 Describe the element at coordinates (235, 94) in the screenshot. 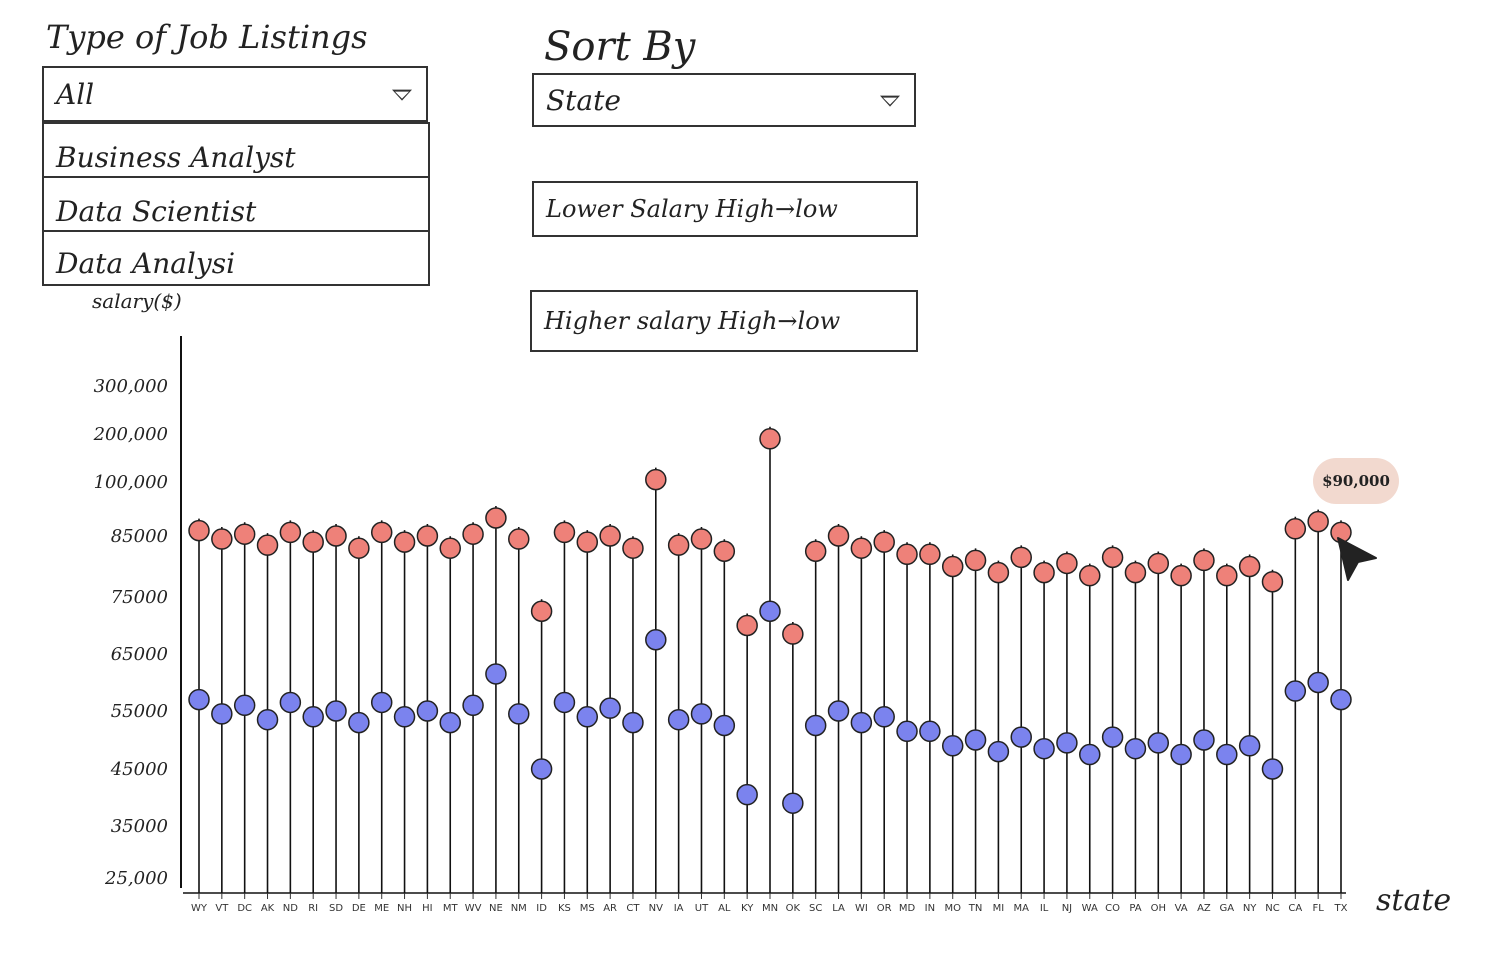

I see `job-type-select: All` at that location.